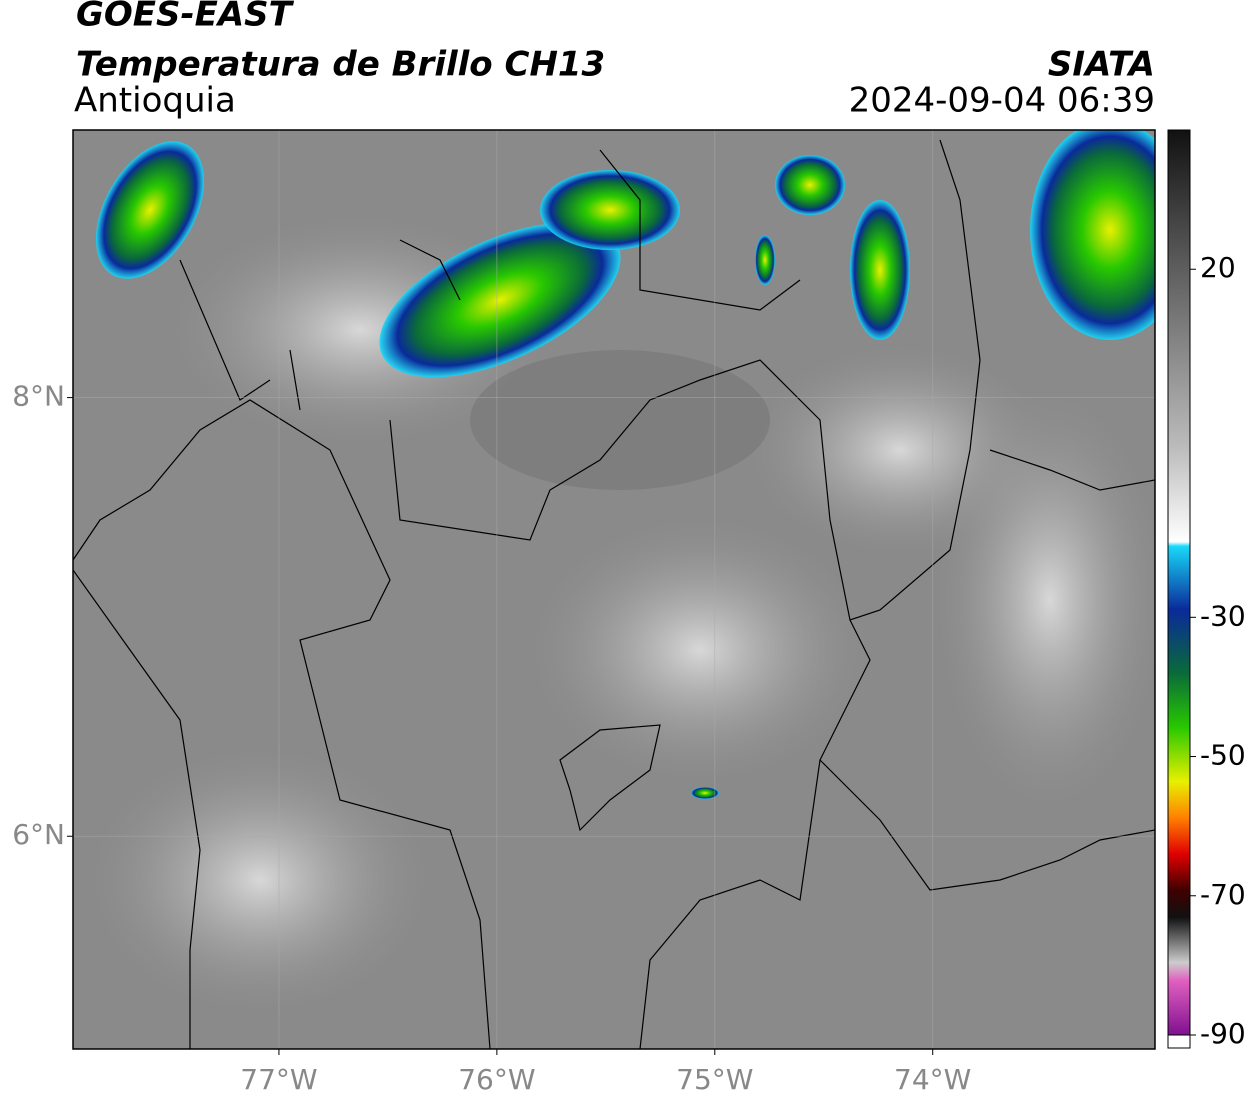  Describe the element at coordinates (1223, 894) in the screenshot. I see `colorbar-tick-label: -70` at that location.